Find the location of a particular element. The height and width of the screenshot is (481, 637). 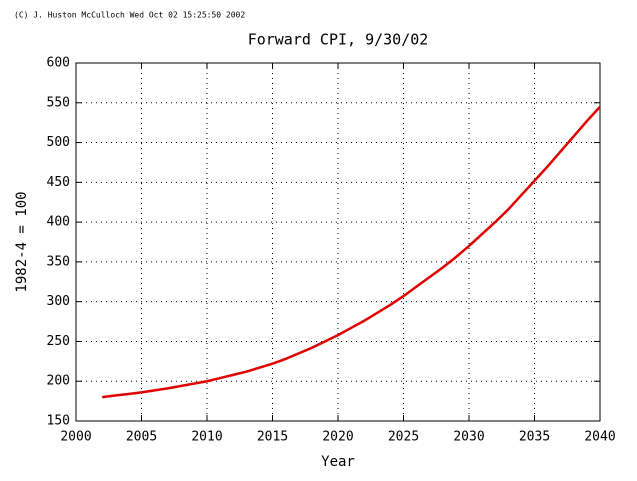

x-tick-label: 2000 is located at coordinates (75, 437).